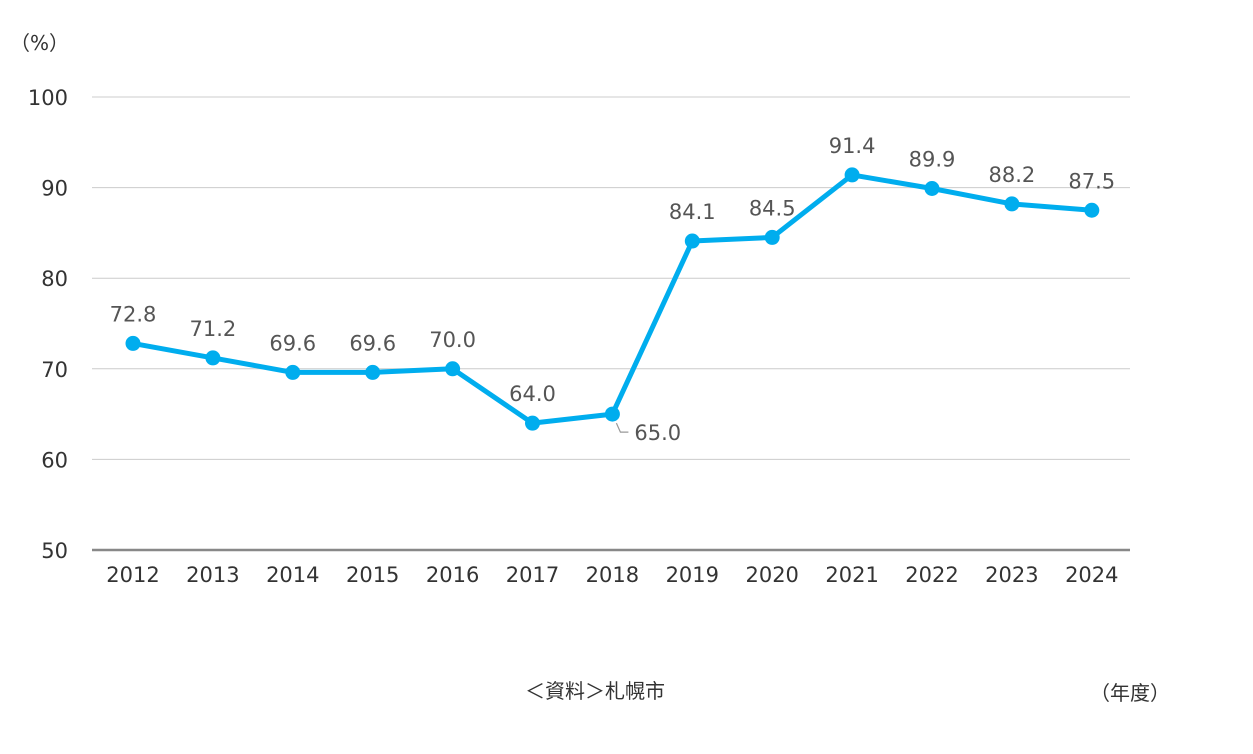 Image resolution: width=1253 pixels, height=754 pixels. Describe the element at coordinates (931, 575) in the screenshot. I see `x-tick-label: 2022` at that location.